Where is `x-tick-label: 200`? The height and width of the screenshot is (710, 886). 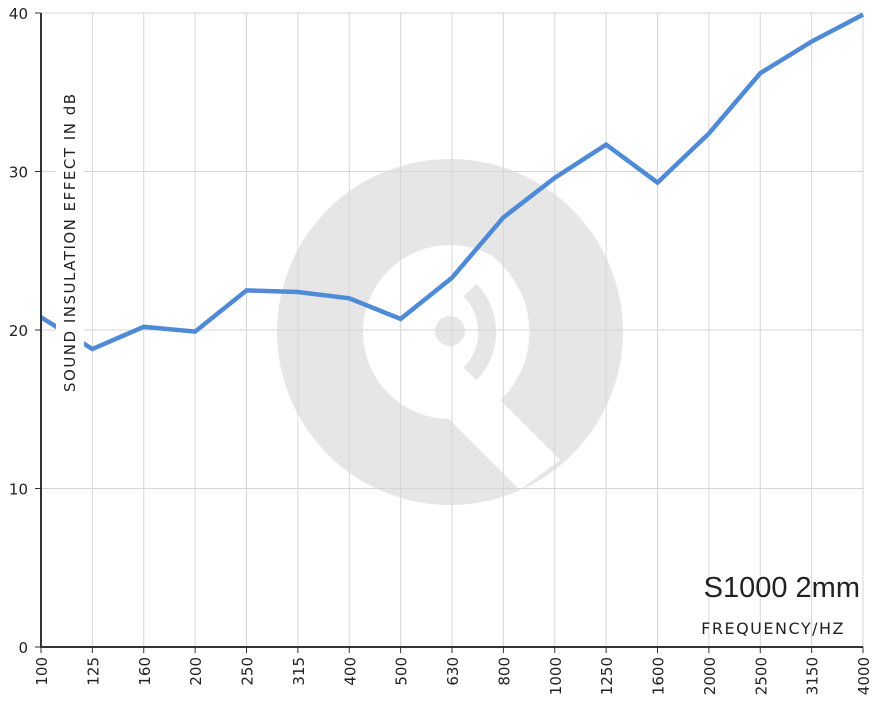 x-tick-label: 200 is located at coordinates (196, 671).